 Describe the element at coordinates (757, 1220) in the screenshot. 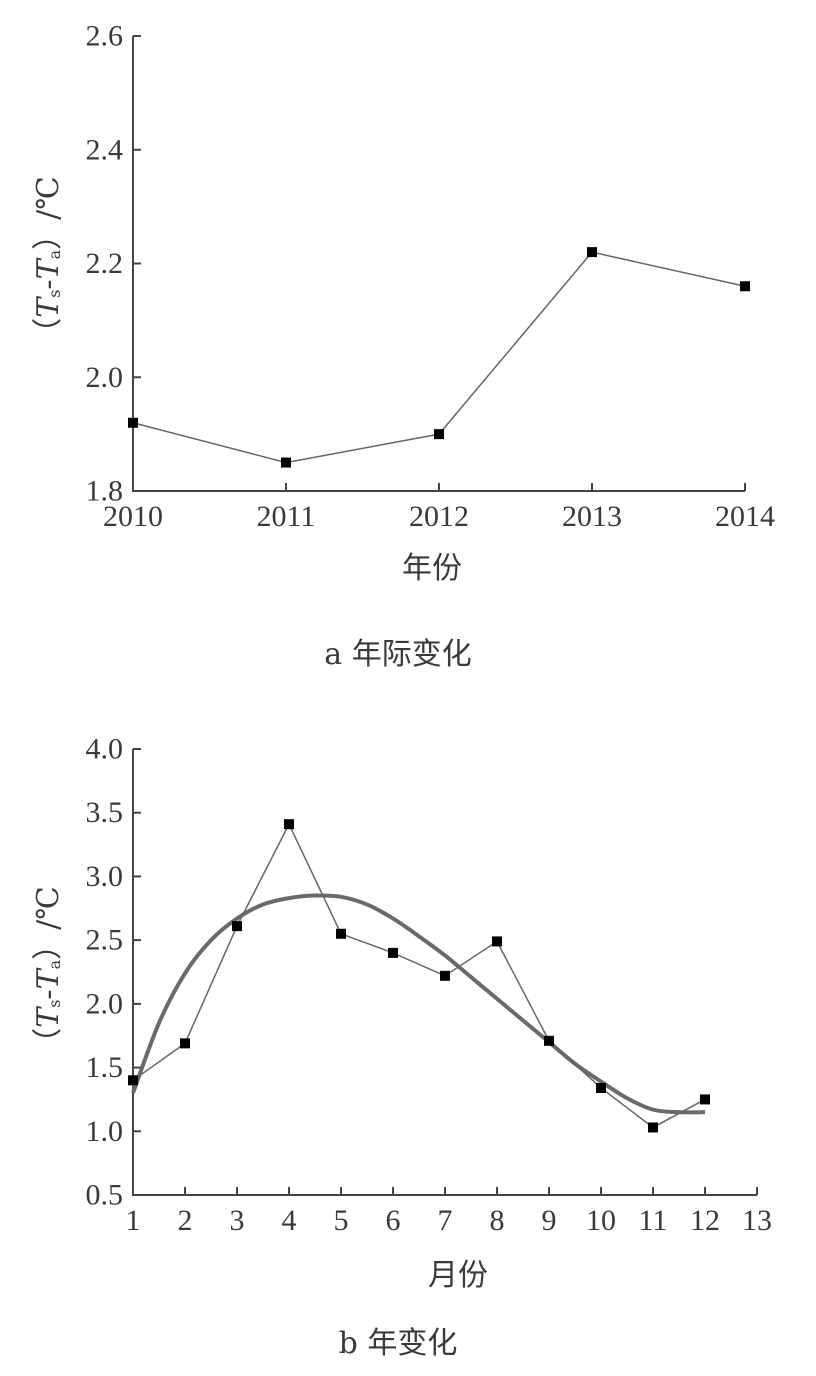

I see `chart-b-x-tick-label: 13` at that location.